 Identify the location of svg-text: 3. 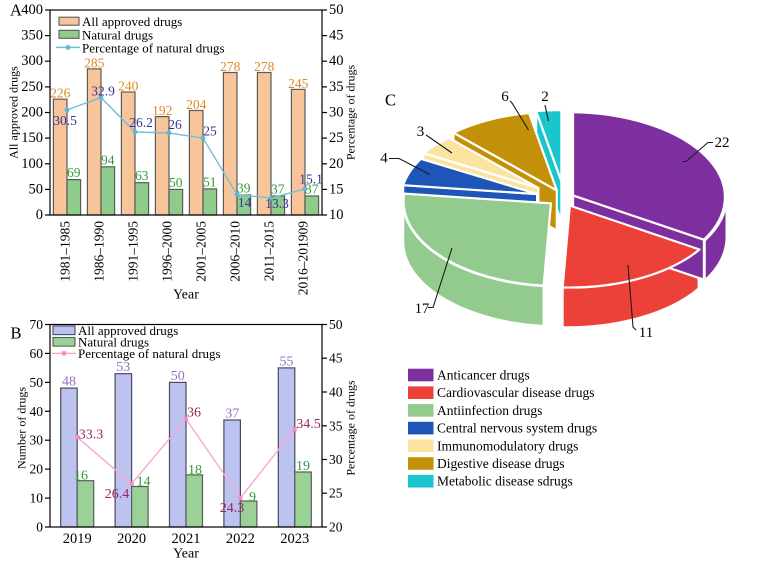
(421, 132).